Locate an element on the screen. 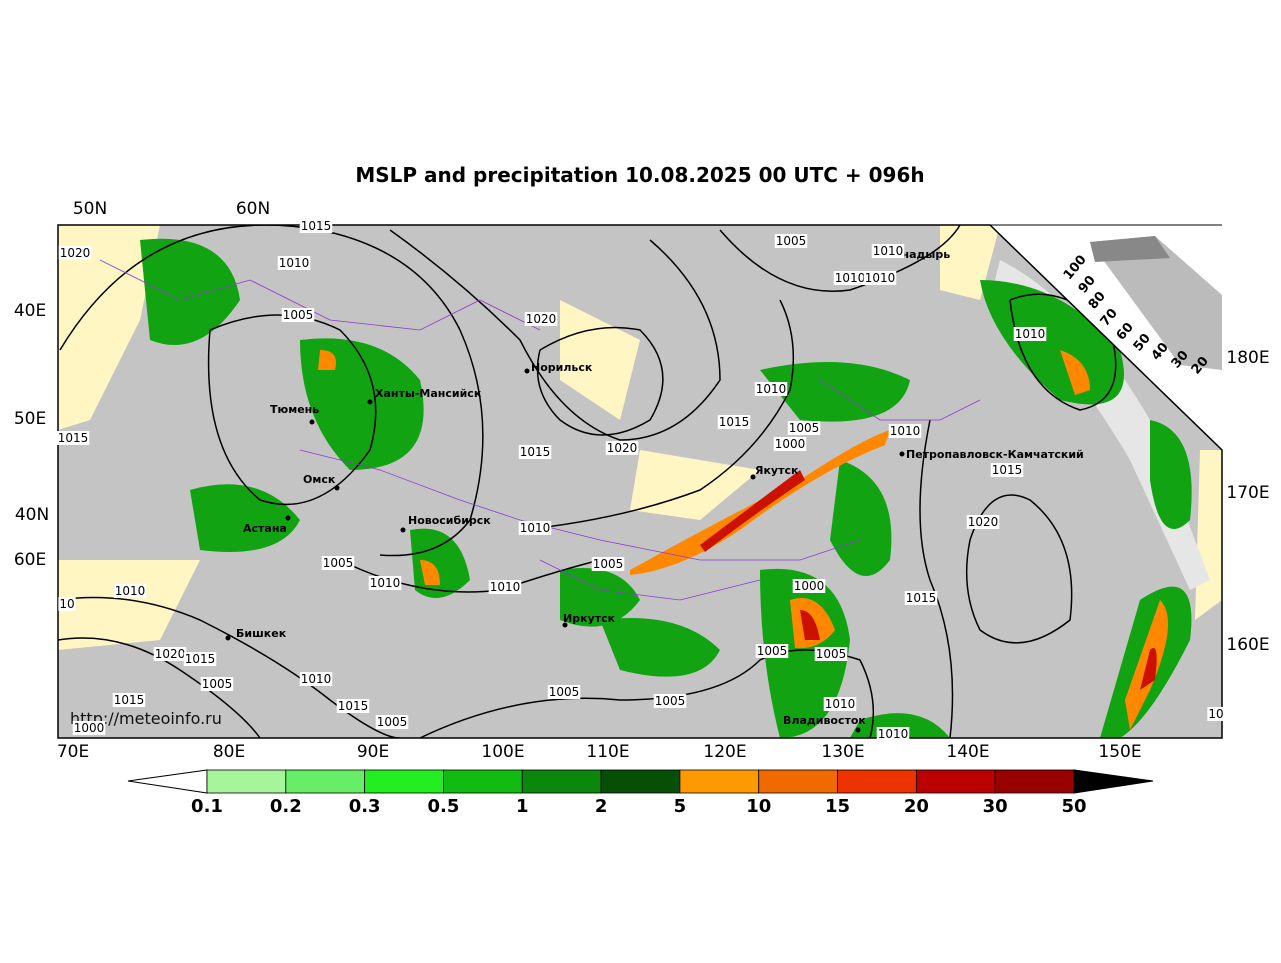 The width and height of the screenshot is (1281, 963). colorbar-label: 1 is located at coordinates (522, 806).